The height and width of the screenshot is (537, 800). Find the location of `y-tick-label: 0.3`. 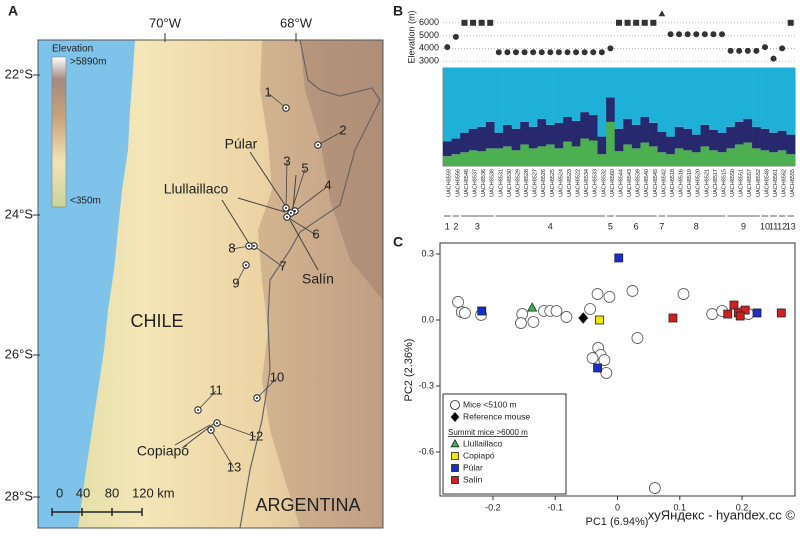

y-tick-label: 0.3 is located at coordinates (427, 253).